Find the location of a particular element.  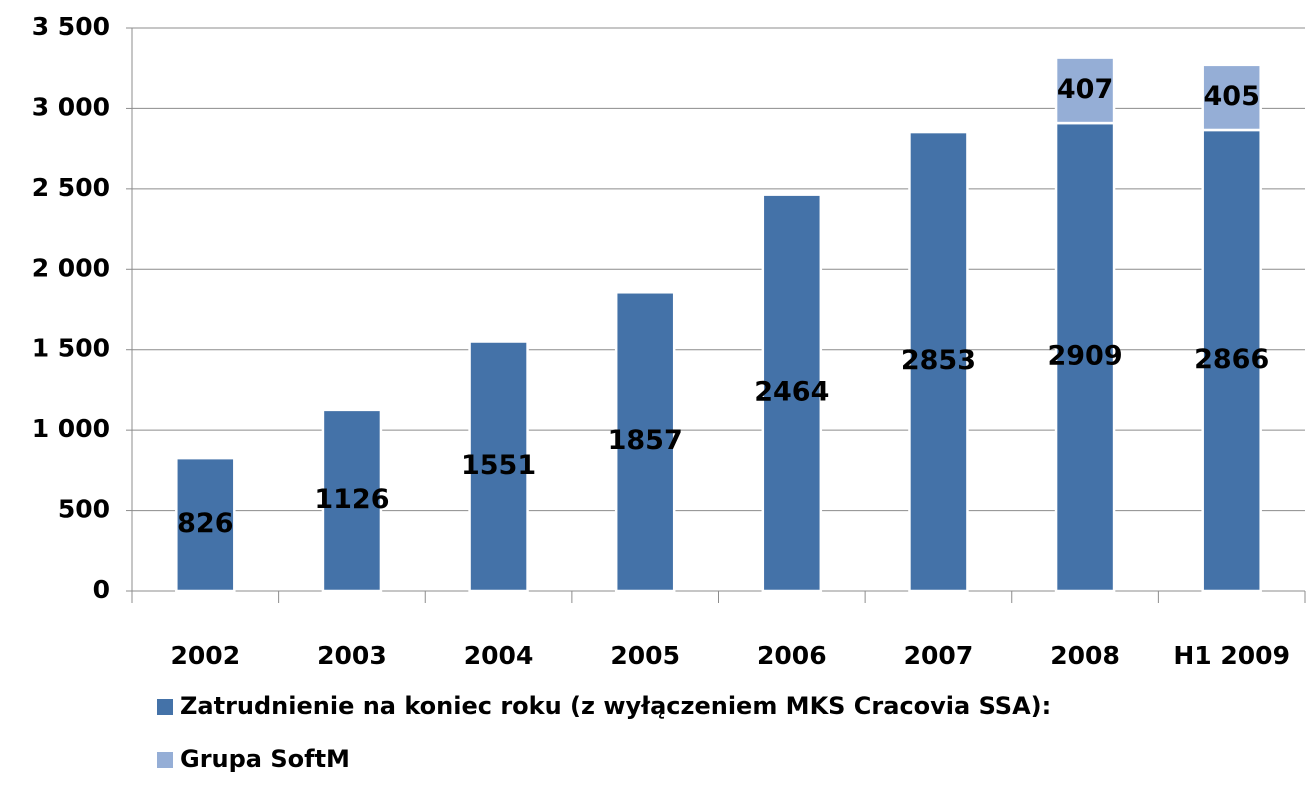

data-label: 2866 is located at coordinates (1231, 359).